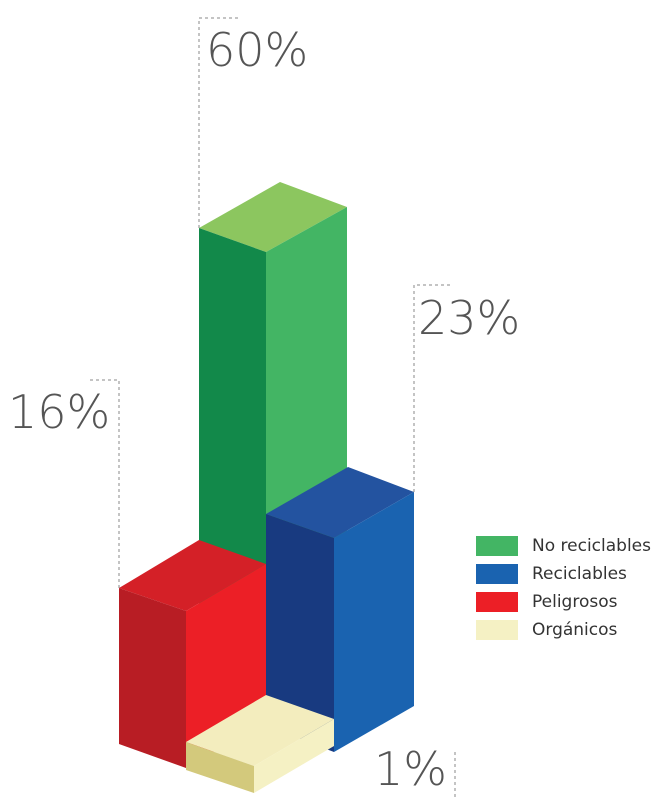 The image size is (666, 798). Describe the element at coordinates (192, 654) in the screenshot. I see `bar-peligrosos` at that location.